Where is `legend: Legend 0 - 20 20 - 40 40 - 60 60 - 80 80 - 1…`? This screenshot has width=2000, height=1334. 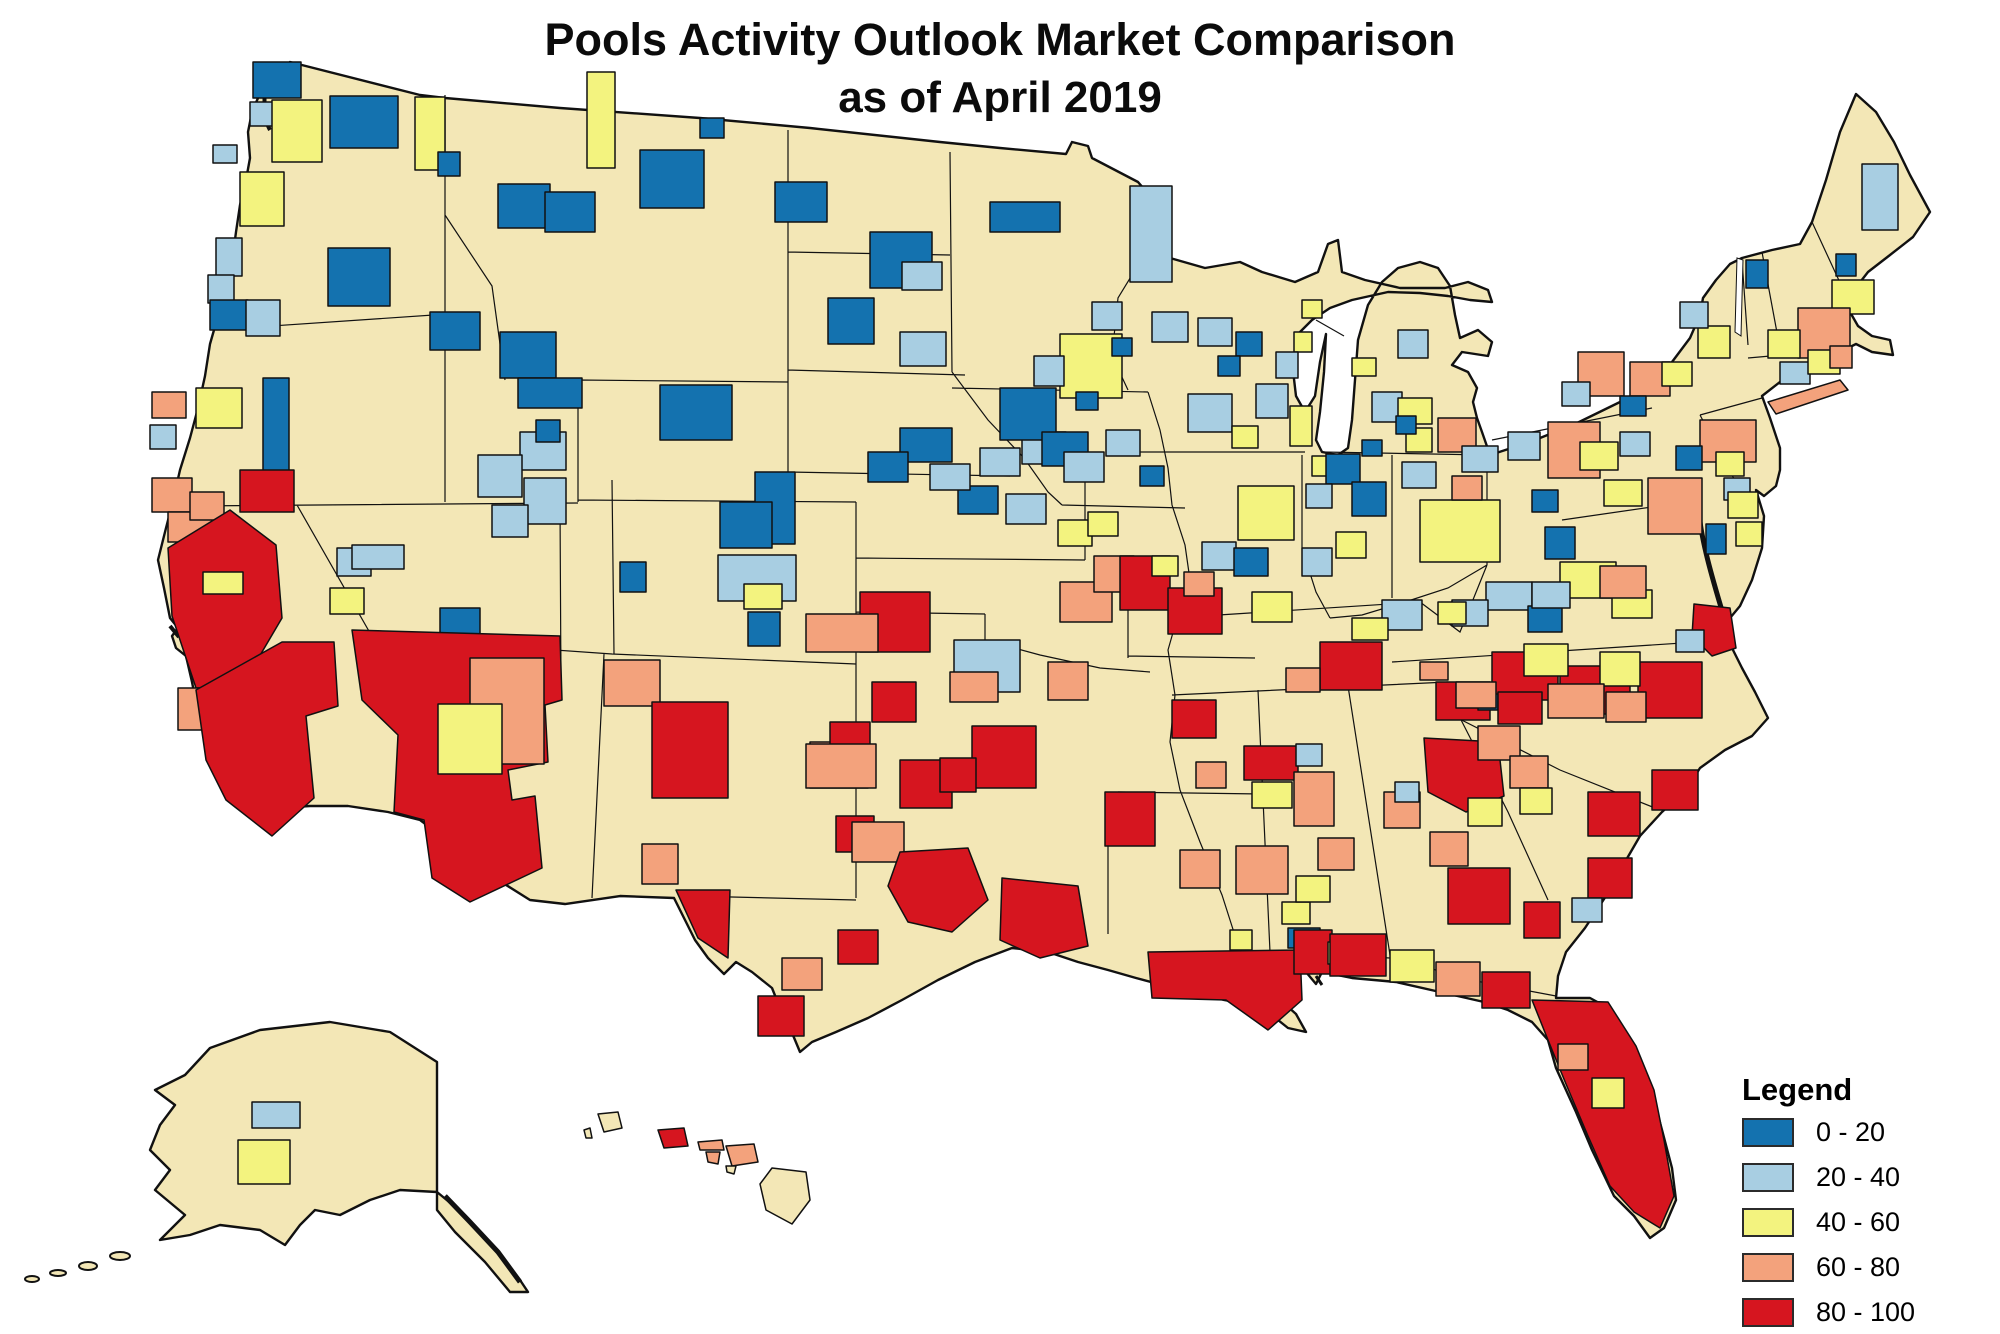
legend: Legend 0 - 20 20 - 40 40 - 60 60 - 80 80 - 1… is located at coordinates (1867, 1203).